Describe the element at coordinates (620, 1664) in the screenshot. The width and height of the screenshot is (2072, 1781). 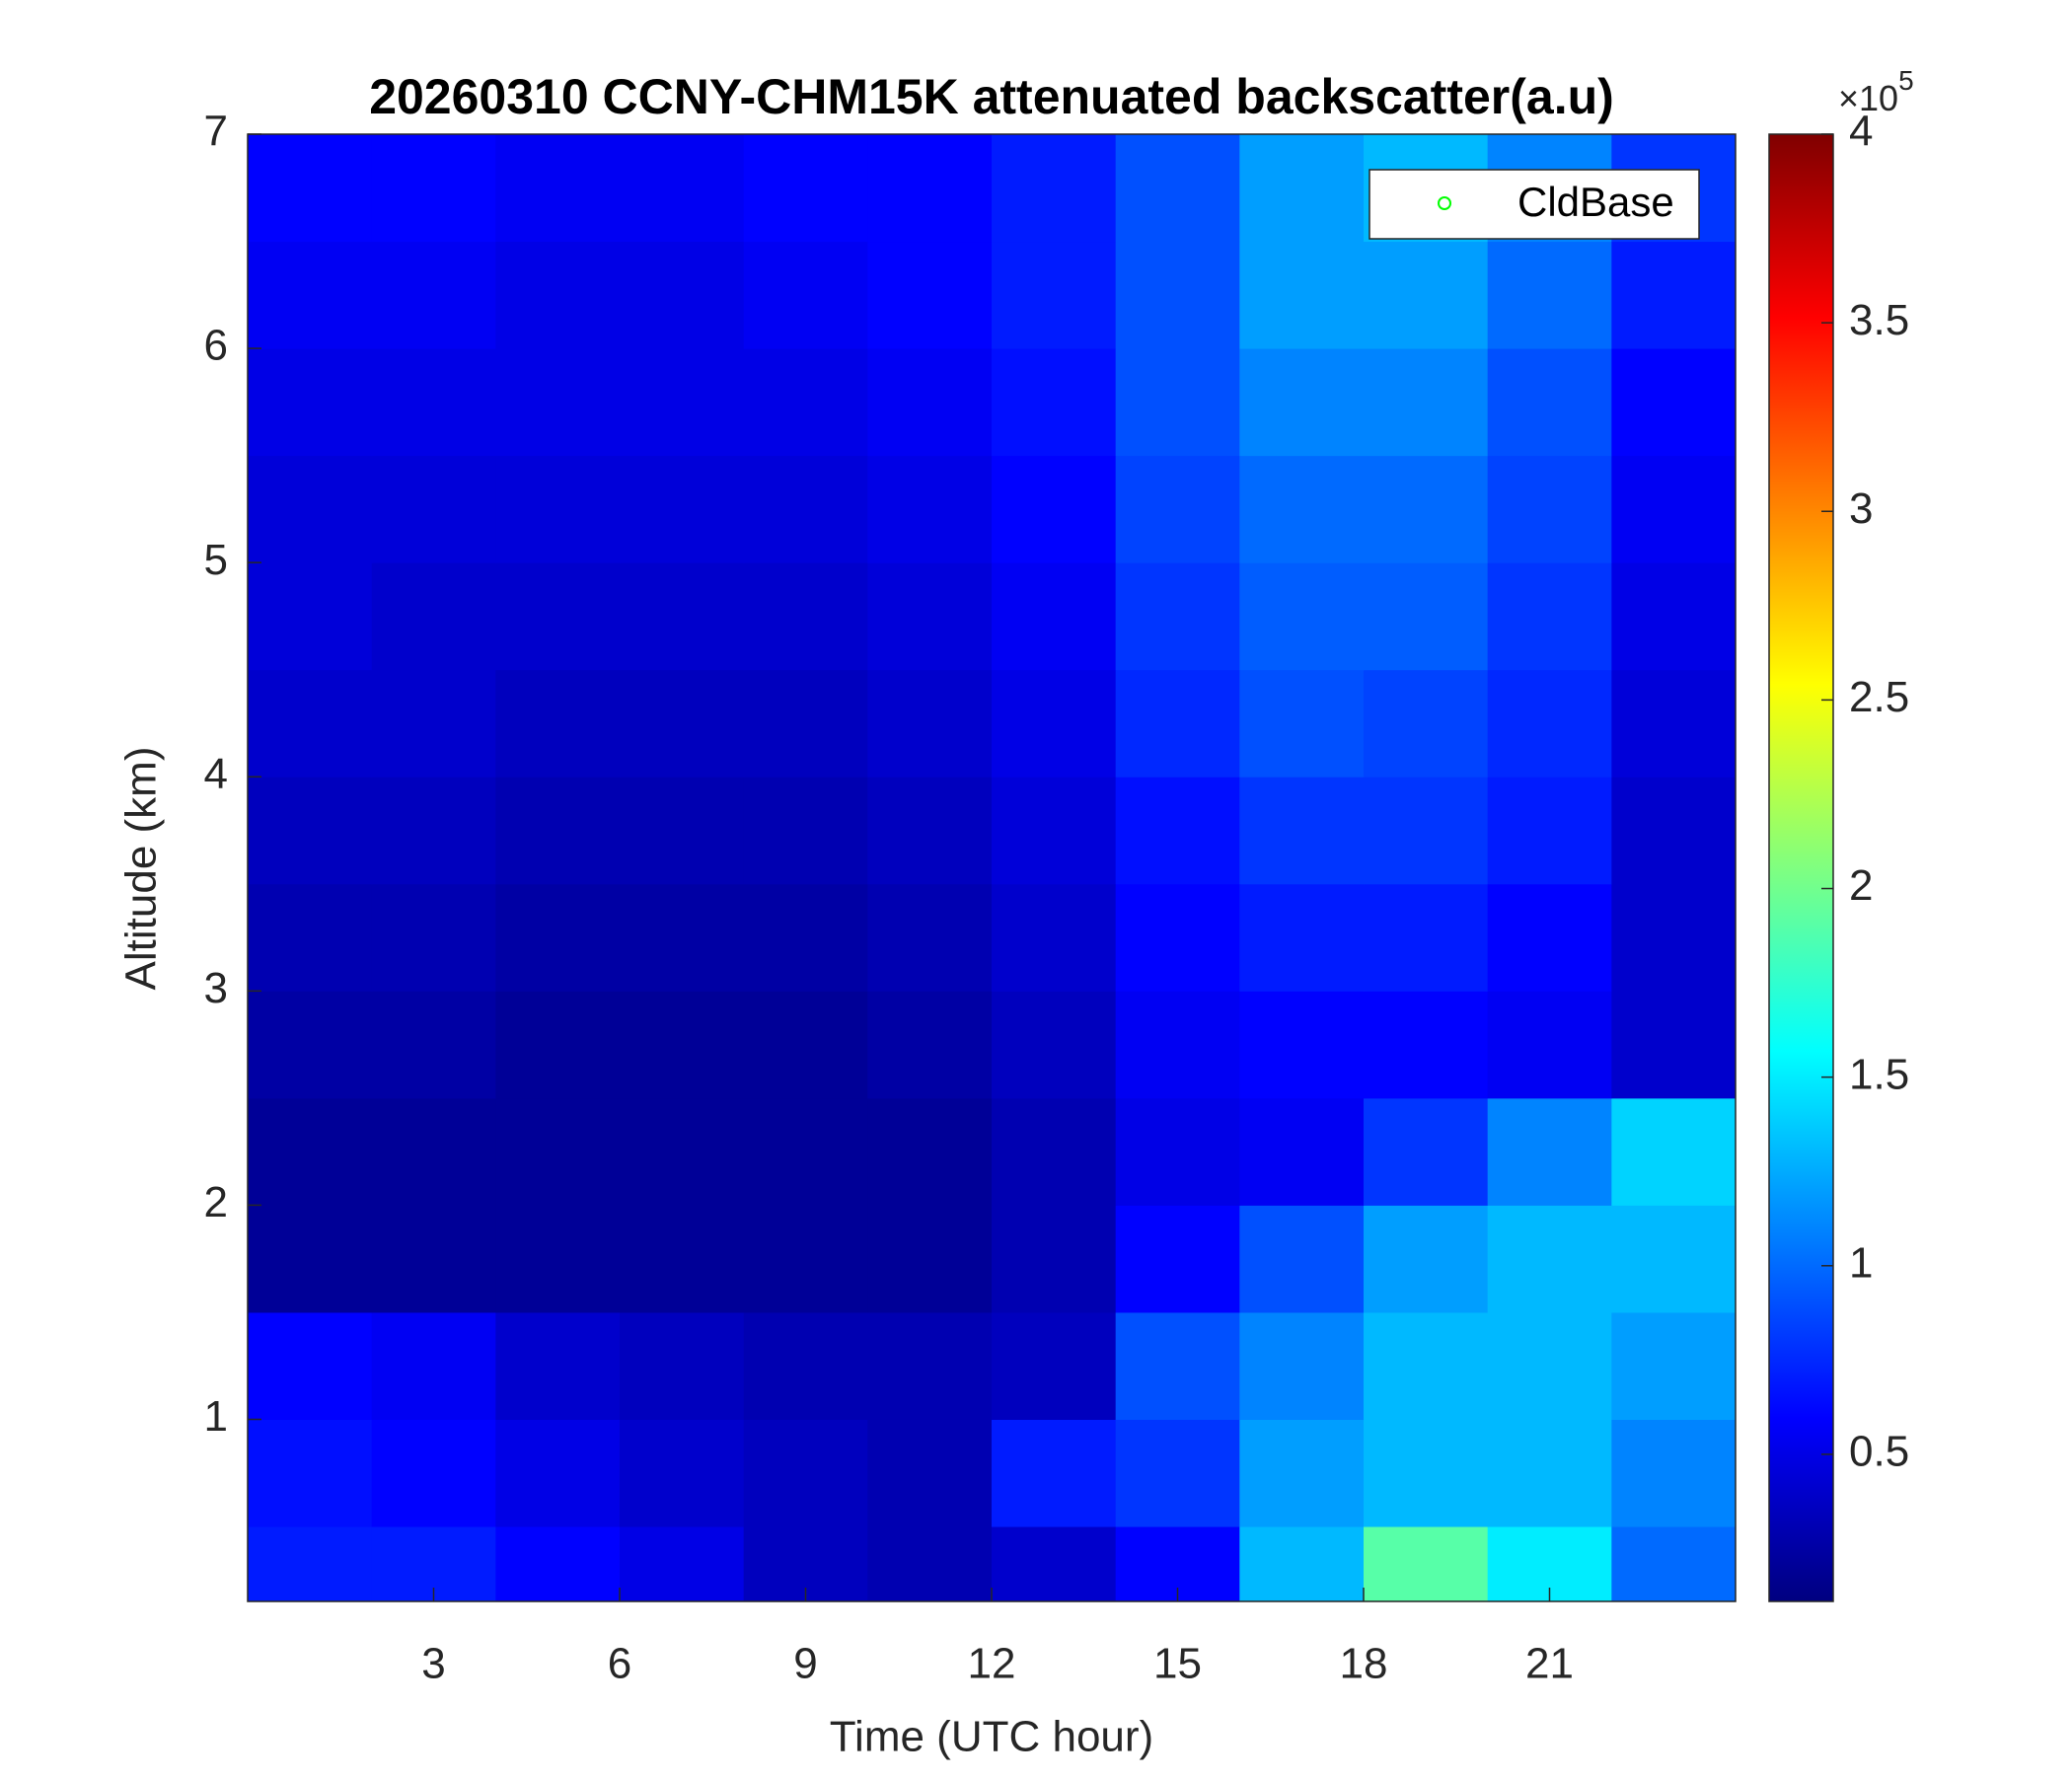
I see `x-tick-label: 6` at that location.